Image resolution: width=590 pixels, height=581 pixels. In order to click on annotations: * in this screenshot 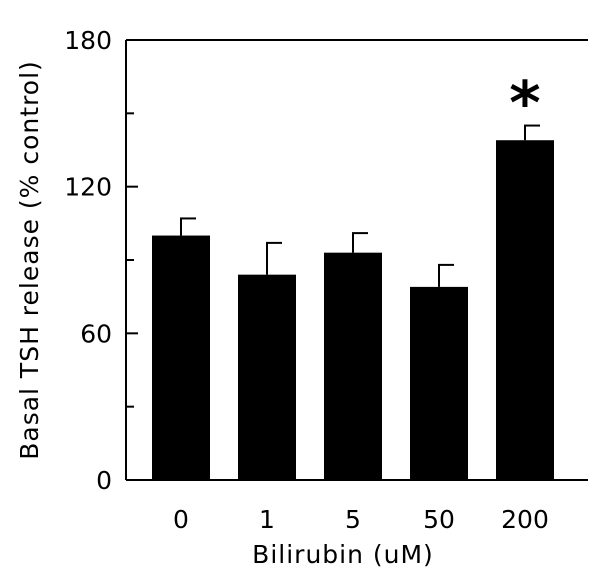, I will do `click(524, 104)`.